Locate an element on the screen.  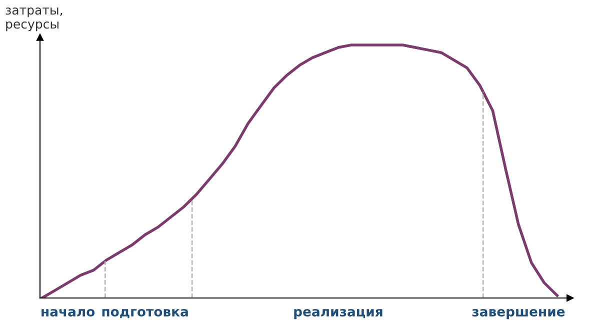
x-tick-label: завершение is located at coordinates (518, 314).